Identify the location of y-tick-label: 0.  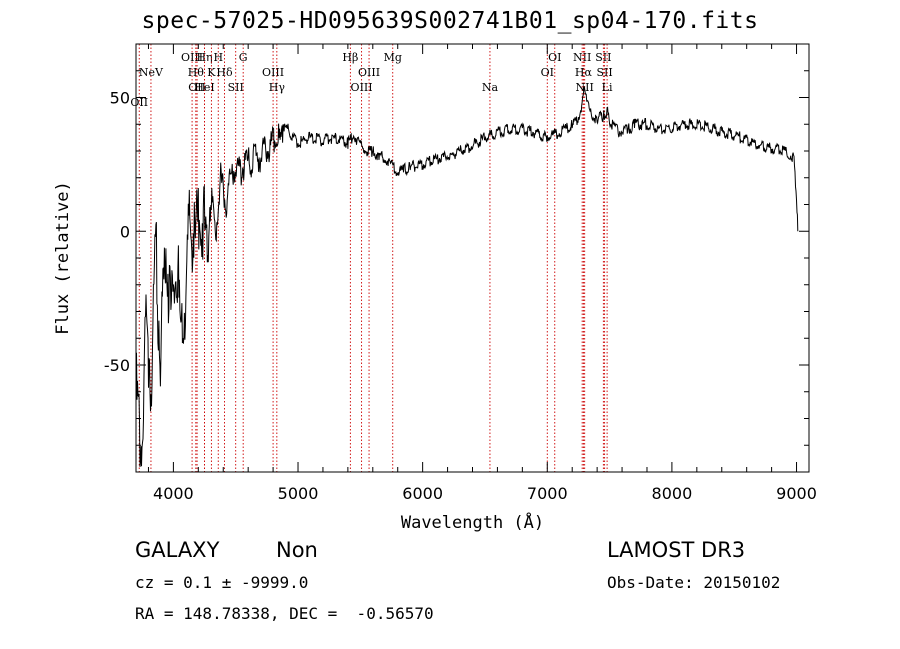
(125, 231).